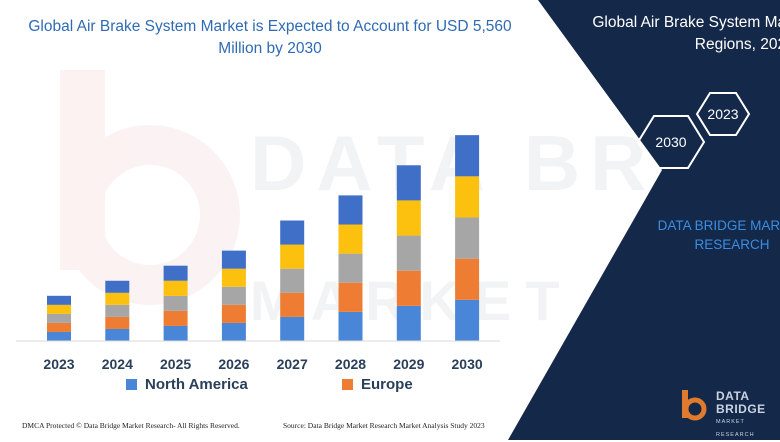  I want to click on bar-segment-2025-s1, so click(175, 333).